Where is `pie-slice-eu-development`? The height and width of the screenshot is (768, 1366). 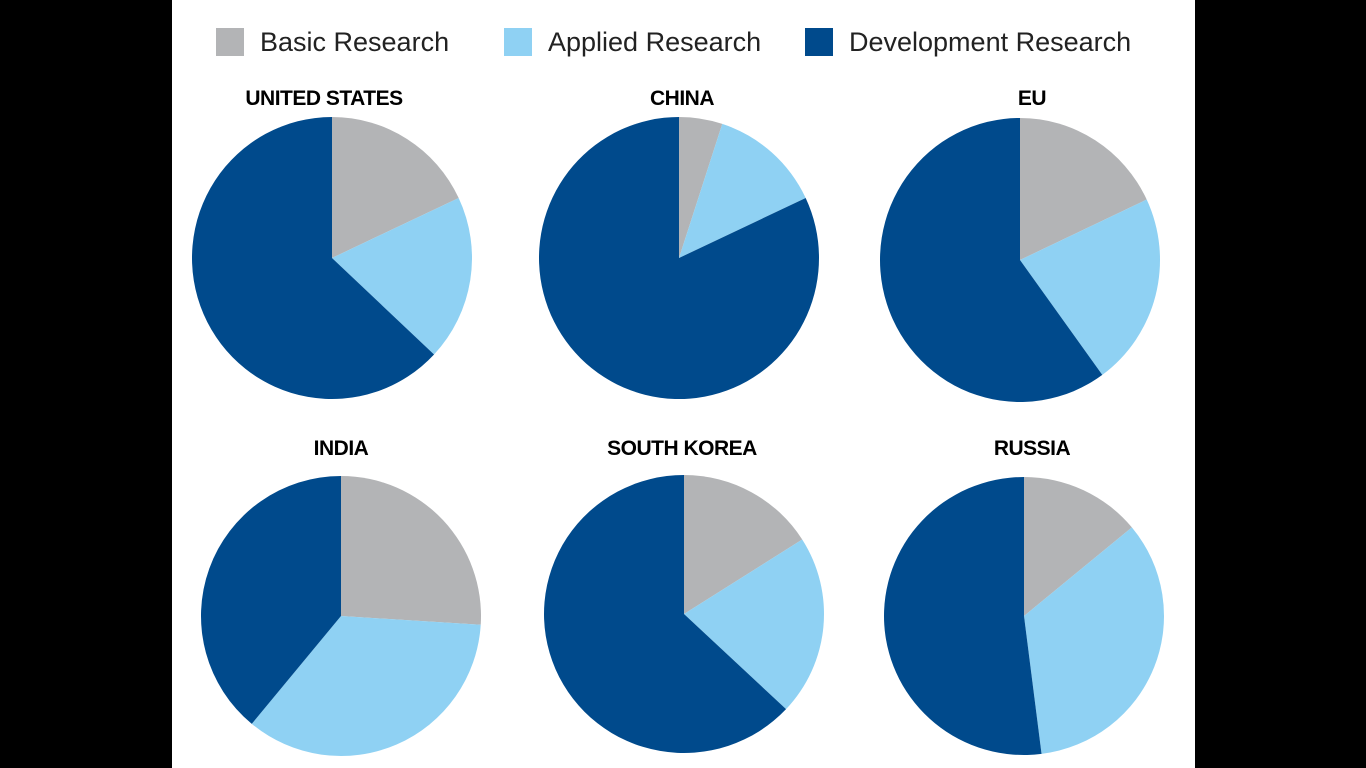
pie-slice-eu-development is located at coordinates (991, 260).